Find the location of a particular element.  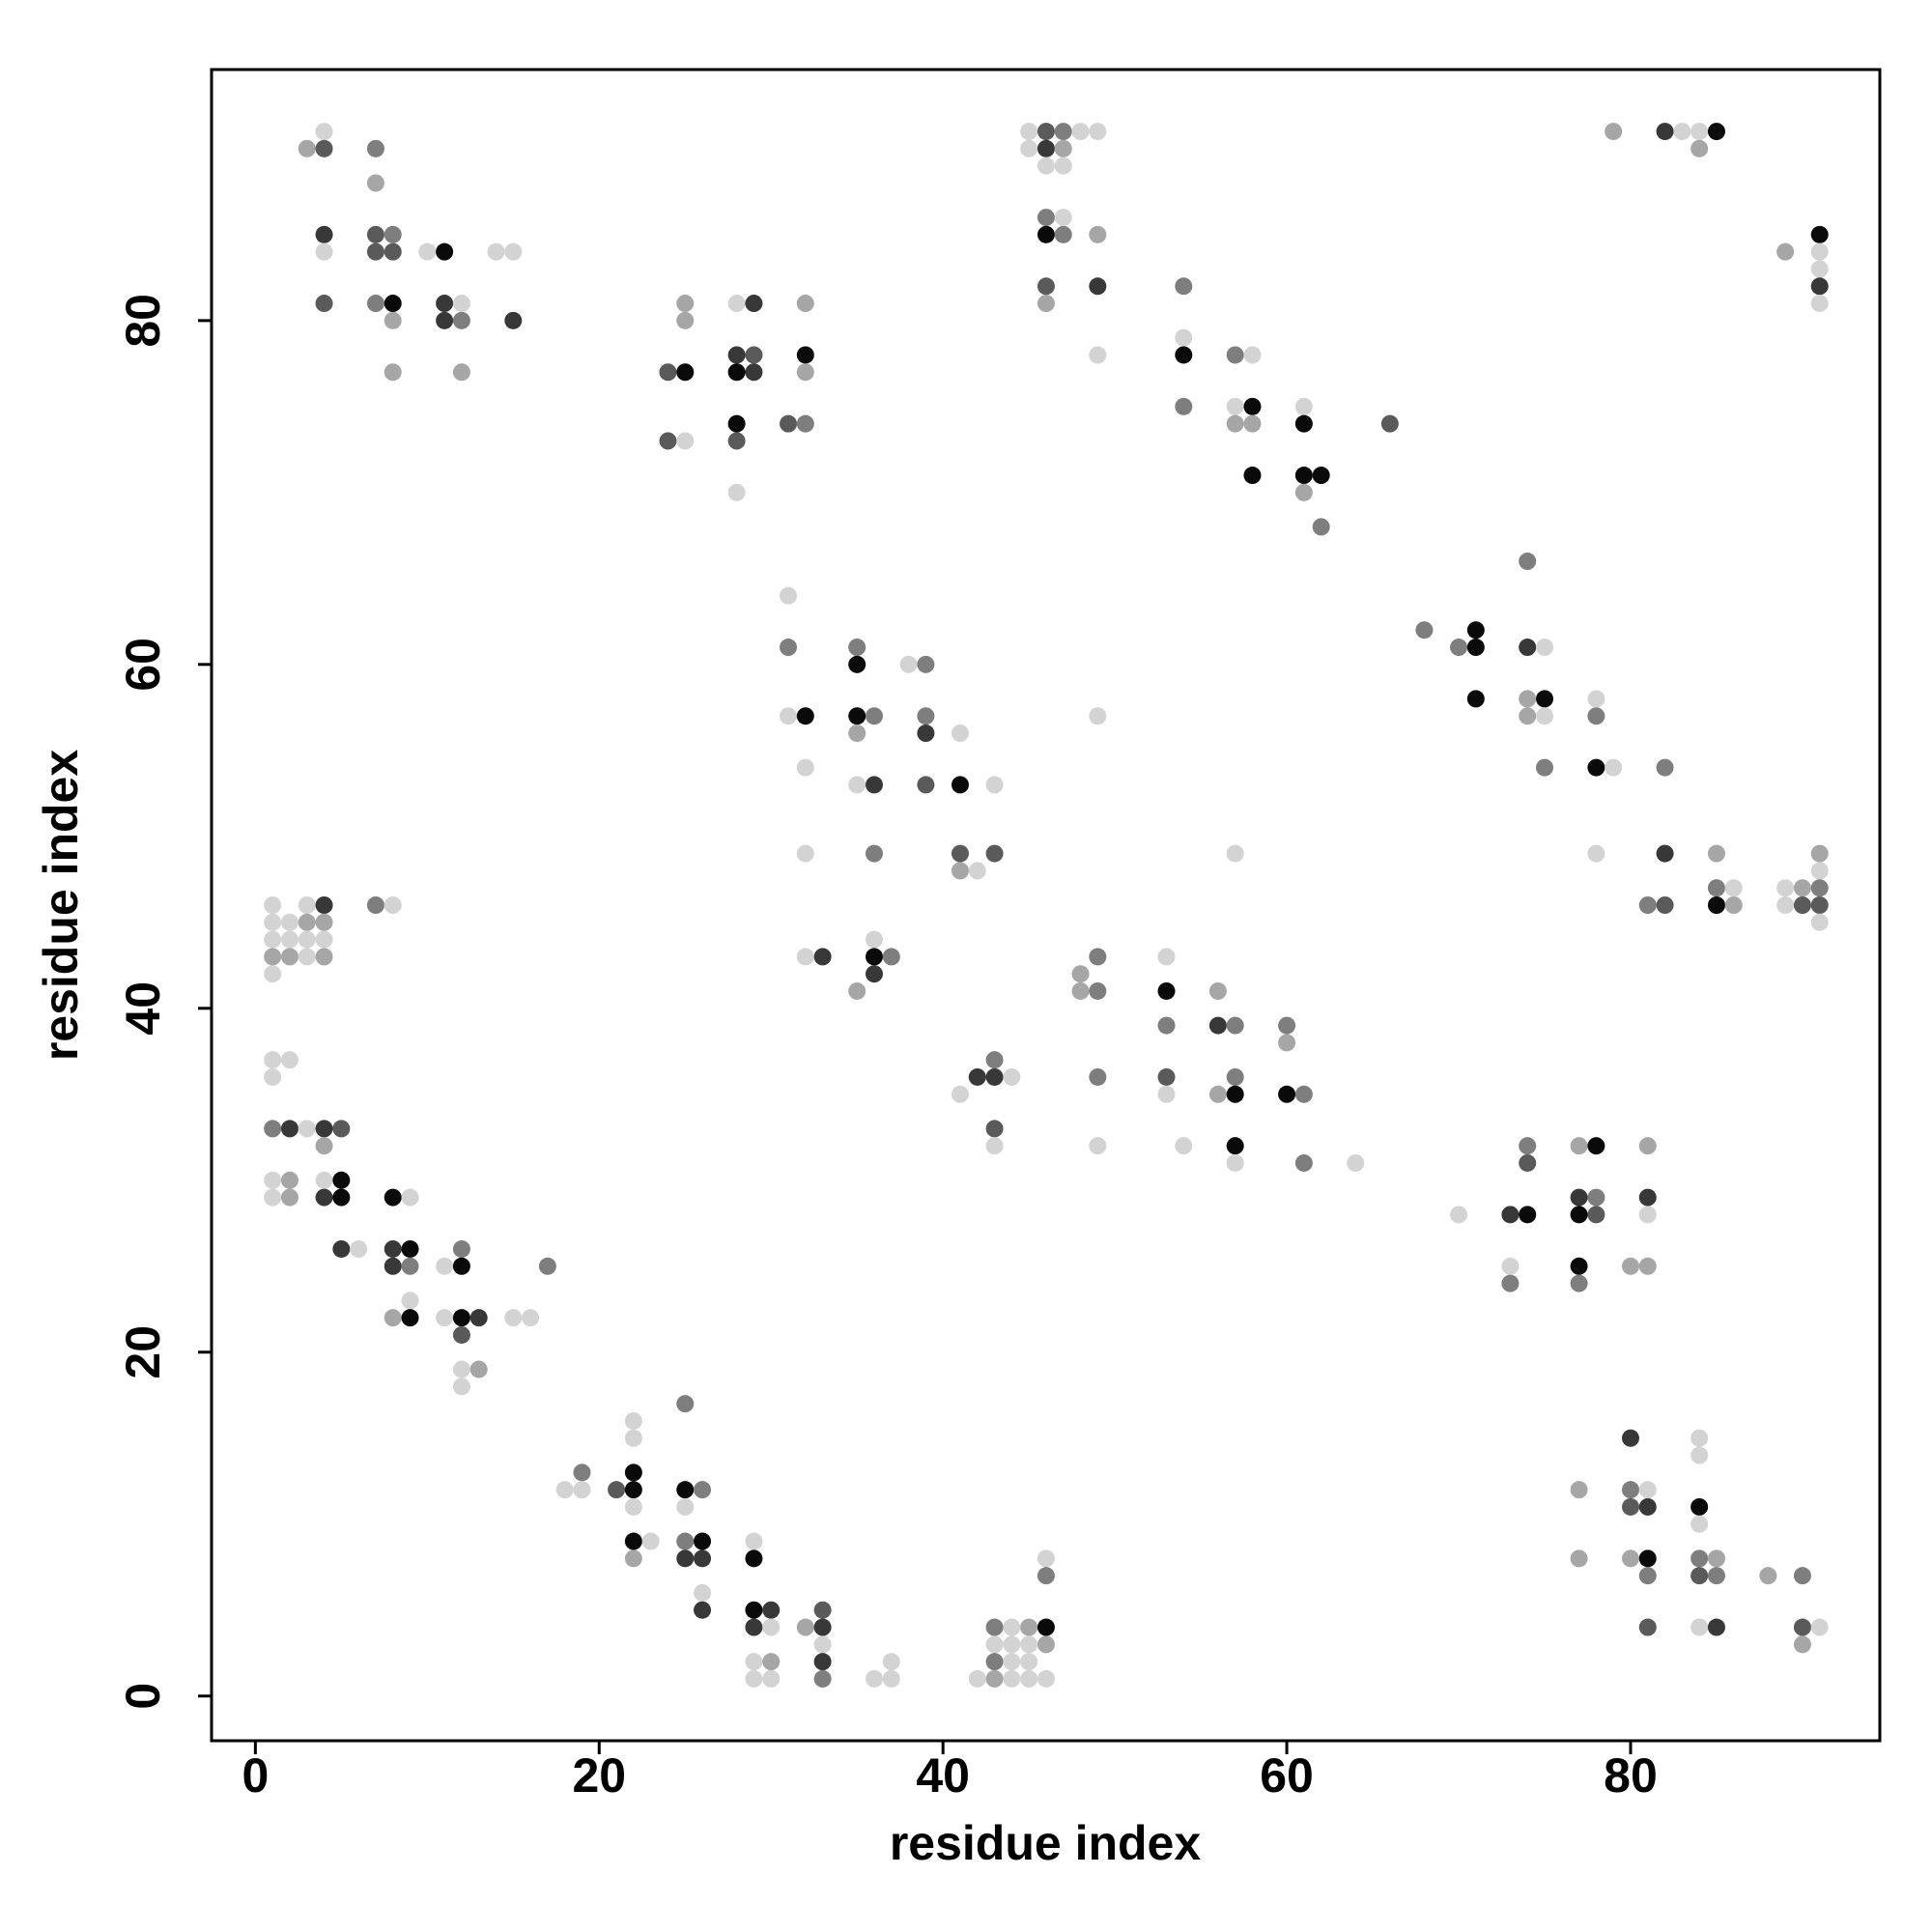

x-tick-label: 40 is located at coordinates (943, 1775).